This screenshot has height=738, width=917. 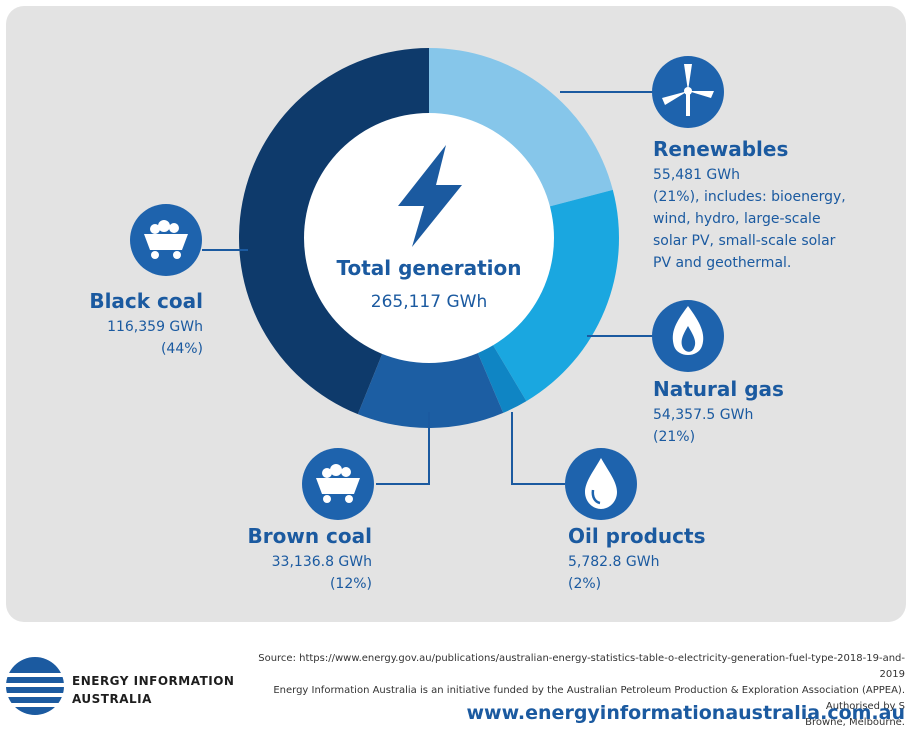 I want to click on natural-gas-title: Natural gas, so click(x=718, y=389).